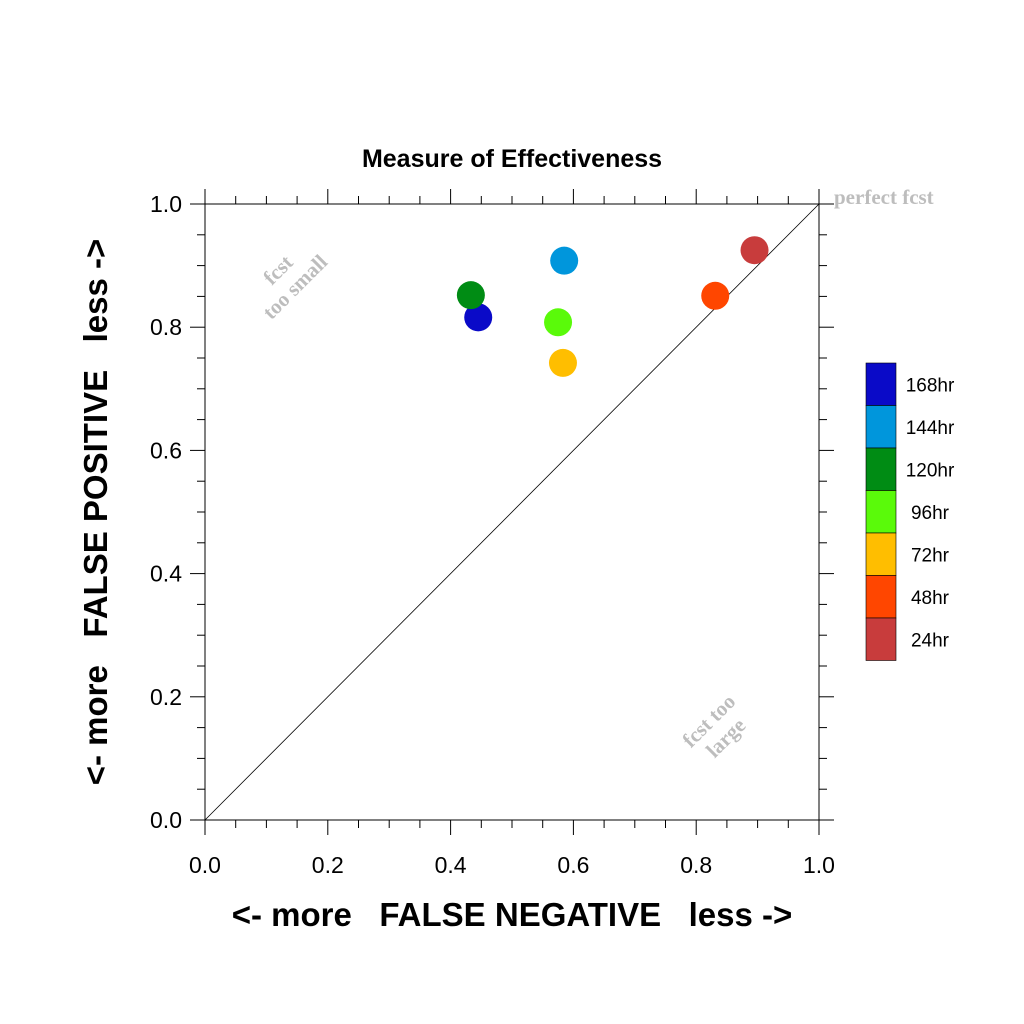 The height and width of the screenshot is (1024, 1024). Describe the element at coordinates (881, 512) in the screenshot. I see `legend-swatch-96hr` at that location.